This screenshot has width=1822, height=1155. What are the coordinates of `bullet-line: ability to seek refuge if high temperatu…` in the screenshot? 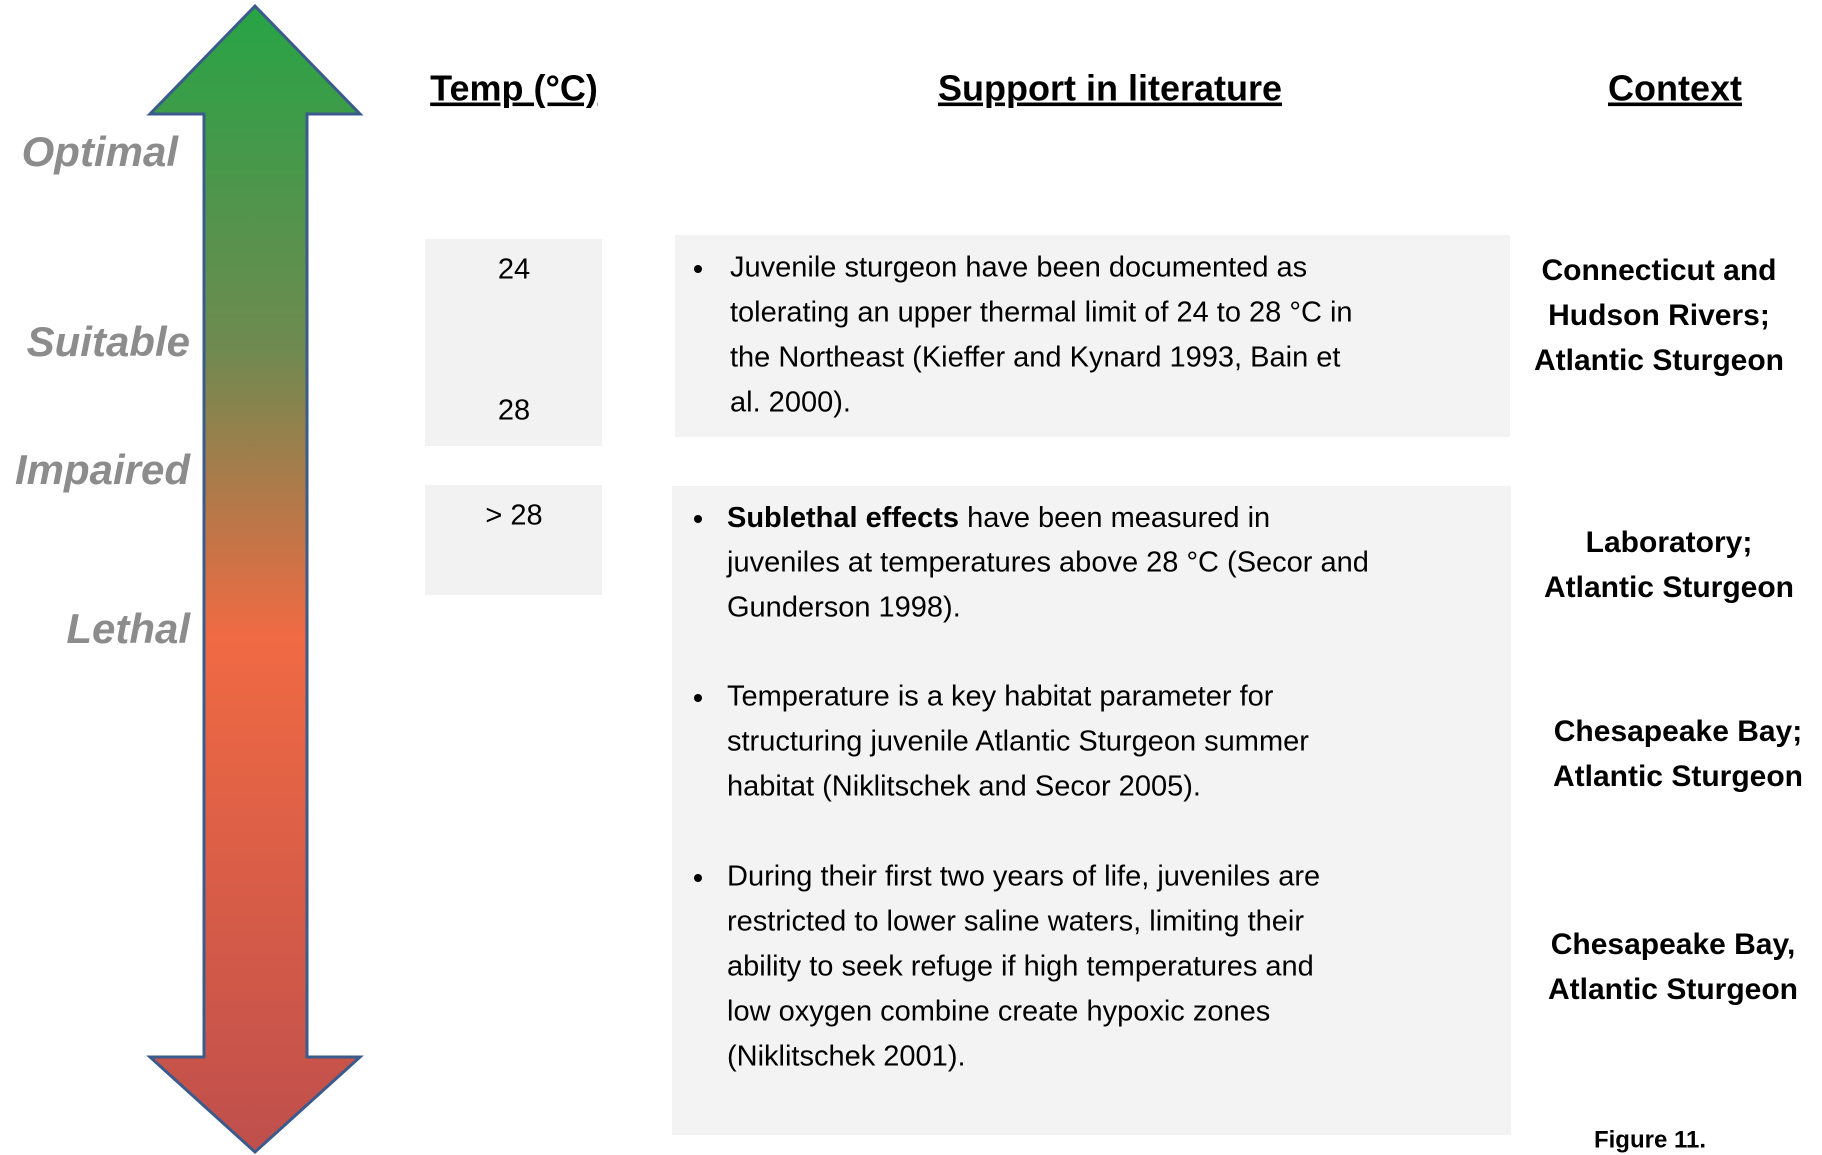 It's located at (1020, 967).